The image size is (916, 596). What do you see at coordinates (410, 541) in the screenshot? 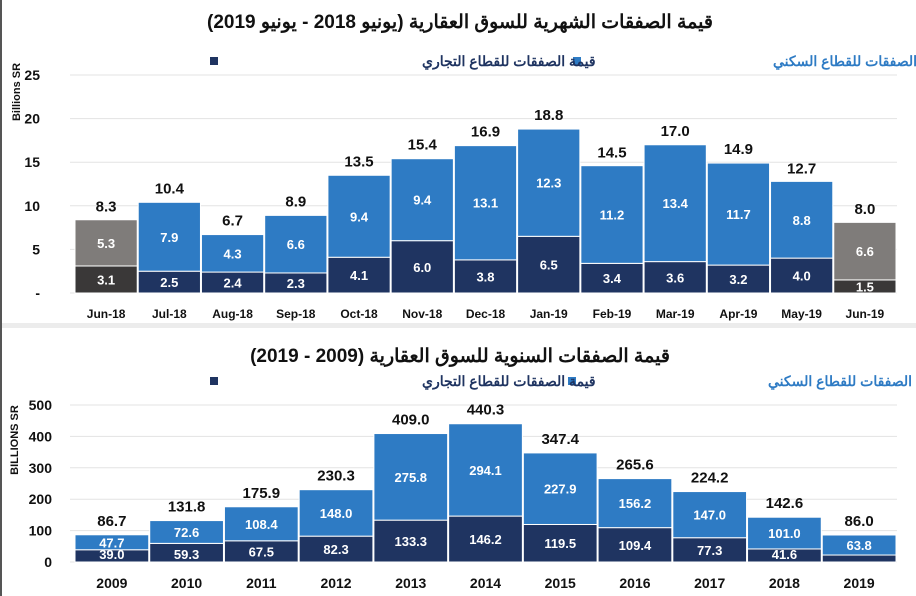
I see `bar-value-label: 133.3` at bounding box center [410, 541].